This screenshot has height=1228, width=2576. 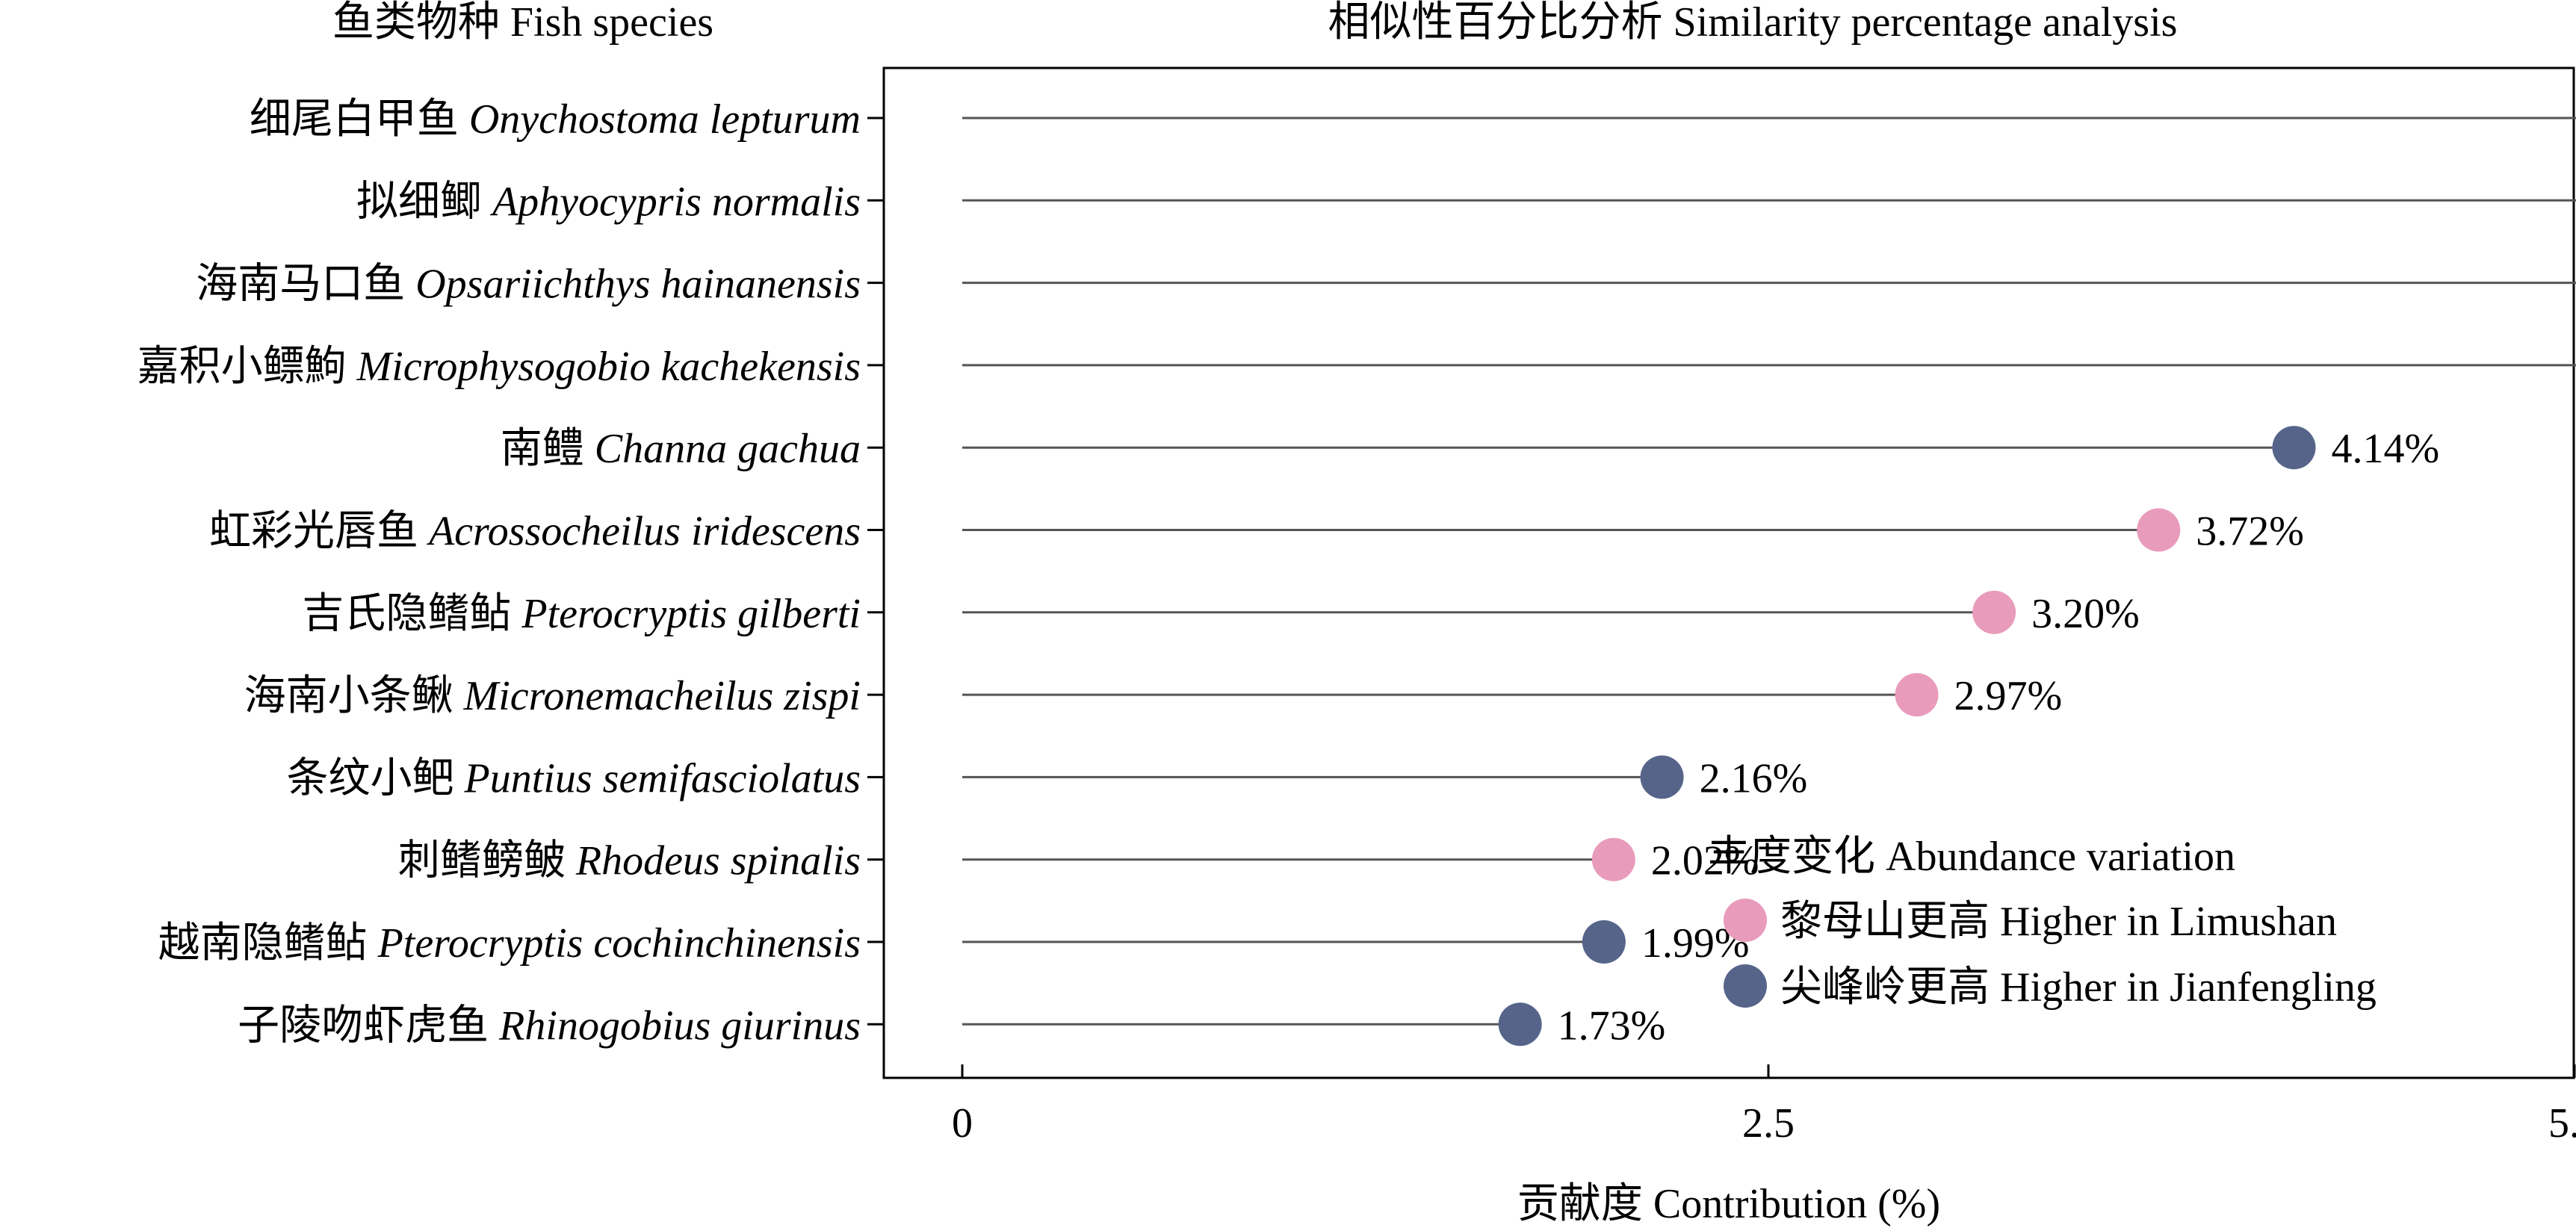 What do you see at coordinates (424, 202) in the screenshot?
I see `species-cn-name: 拟细鲫` at bounding box center [424, 202].